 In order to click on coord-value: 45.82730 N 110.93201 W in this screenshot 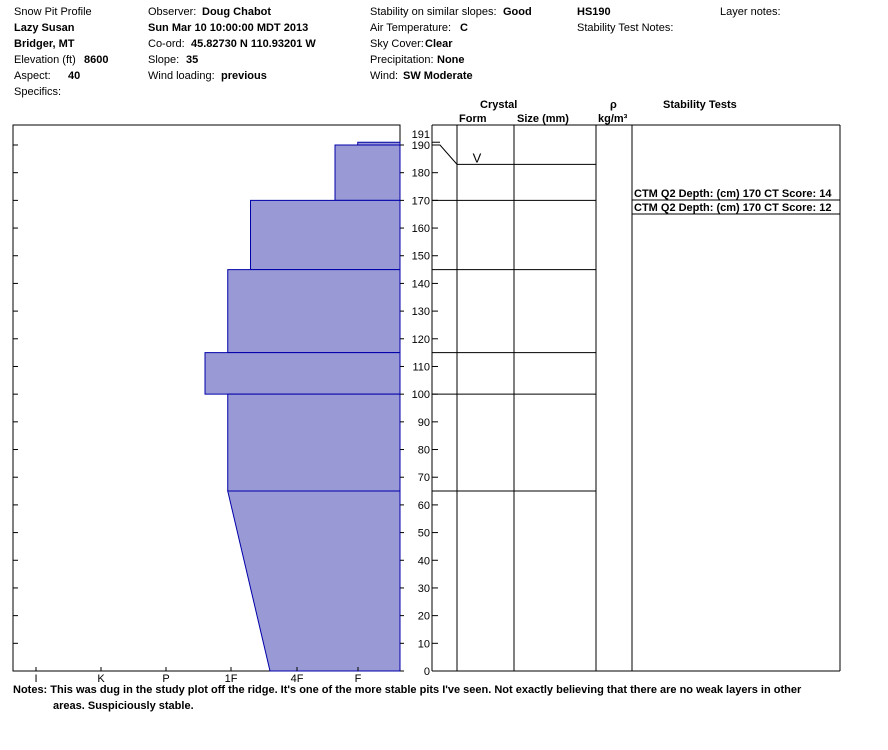, I will do `click(253, 44)`.